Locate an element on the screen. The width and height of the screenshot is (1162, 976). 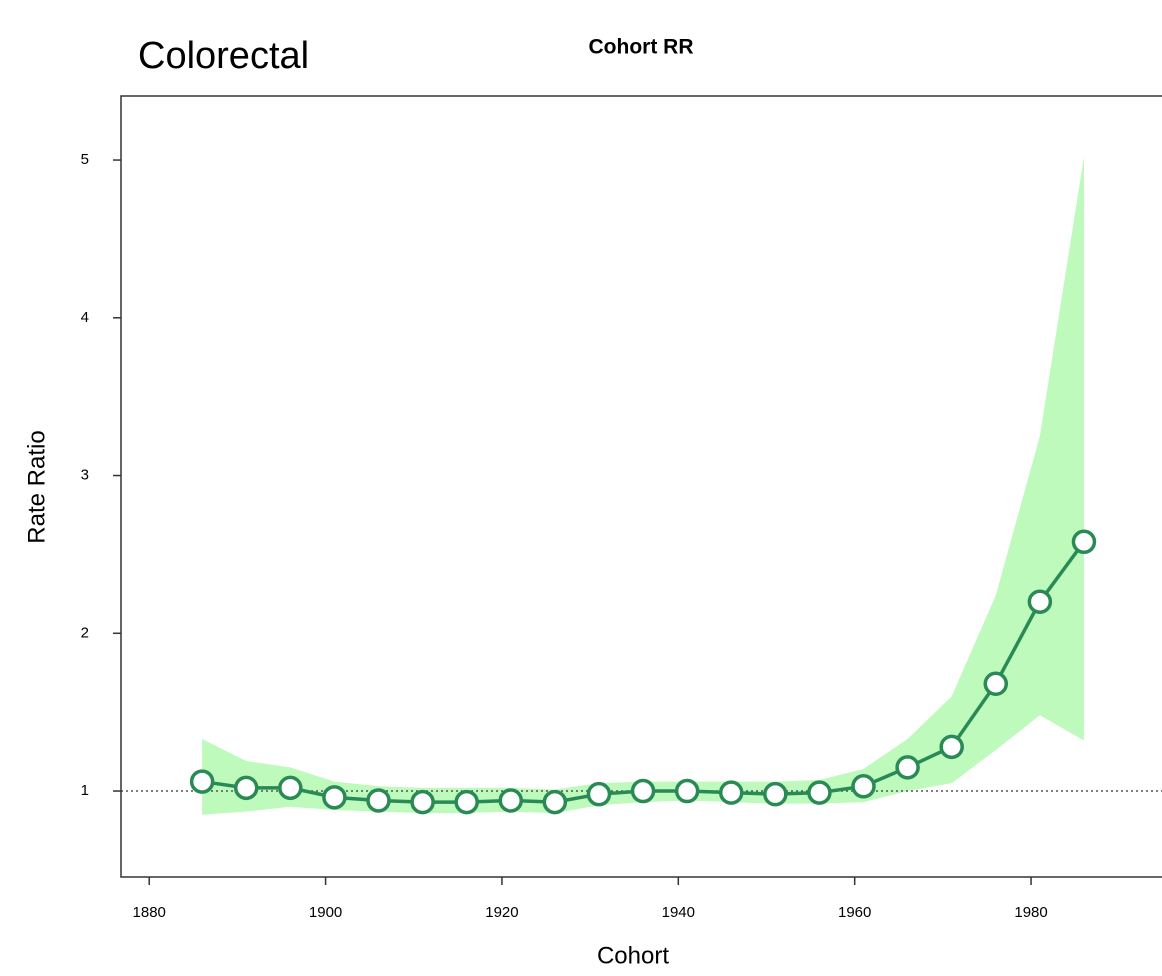
x-tick-label: 1920 is located at coordinates (501, 912).